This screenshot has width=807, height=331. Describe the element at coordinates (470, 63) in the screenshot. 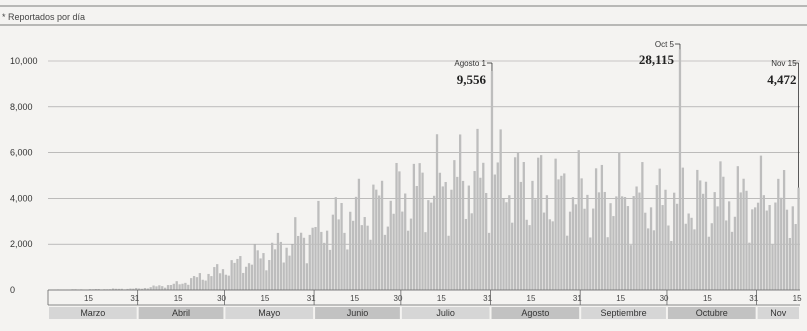

I see `annotation-date: Agosto 1` at that location.